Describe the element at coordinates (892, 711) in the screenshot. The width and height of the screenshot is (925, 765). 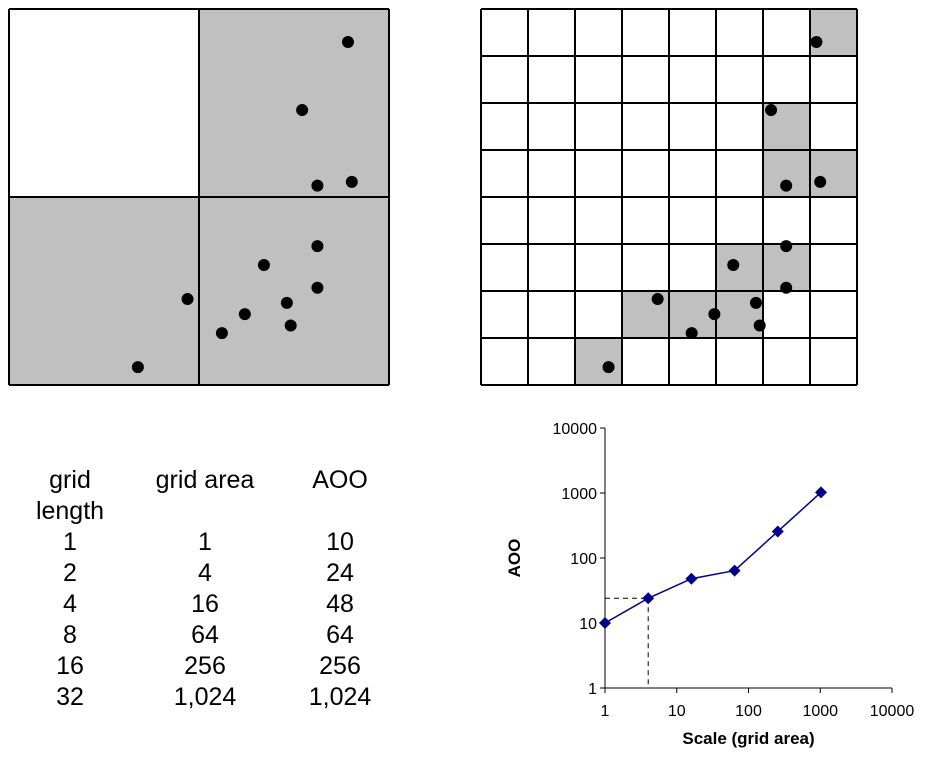
I see `x-tick-label: 10000` at that location.